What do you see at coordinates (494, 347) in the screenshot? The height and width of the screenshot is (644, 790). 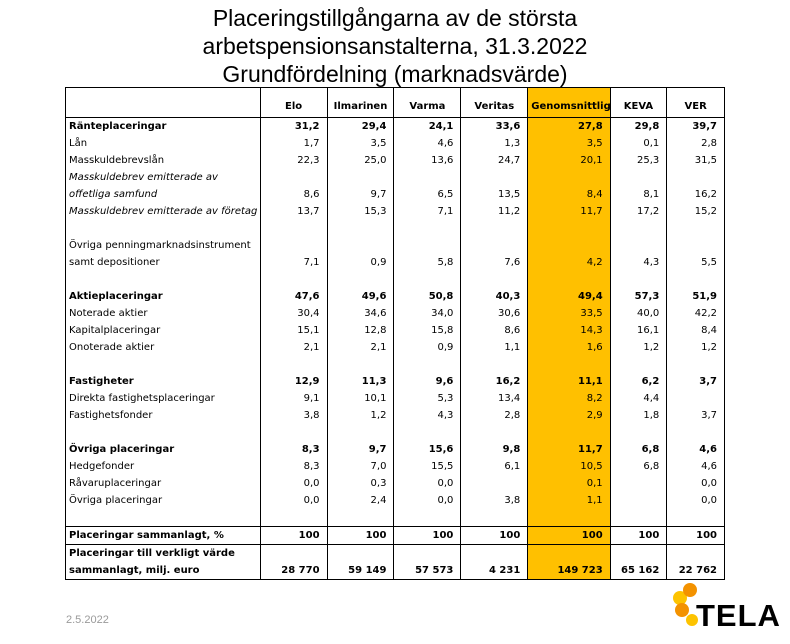 I see `value-cell-veritas: 1,1` at bounding box center [494, 347].